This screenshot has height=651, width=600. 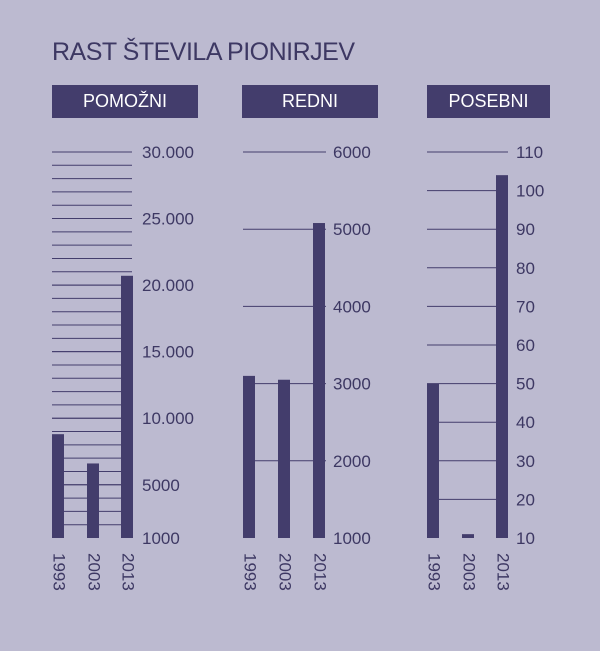 What do you see at coordinates (284, 458) in the screenshot?
I see `bar-redni-2003` at bounding box center [284, 458].